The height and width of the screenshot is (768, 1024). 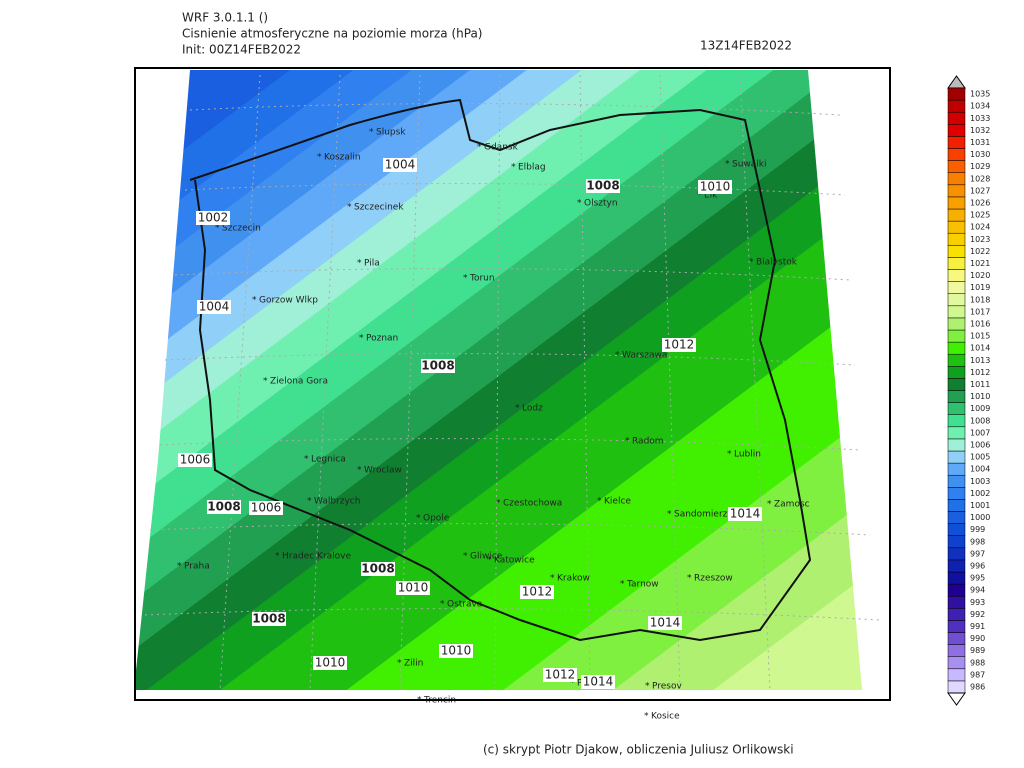 I want to click on colorbar-label: 1026, so click(x=980, y=202).